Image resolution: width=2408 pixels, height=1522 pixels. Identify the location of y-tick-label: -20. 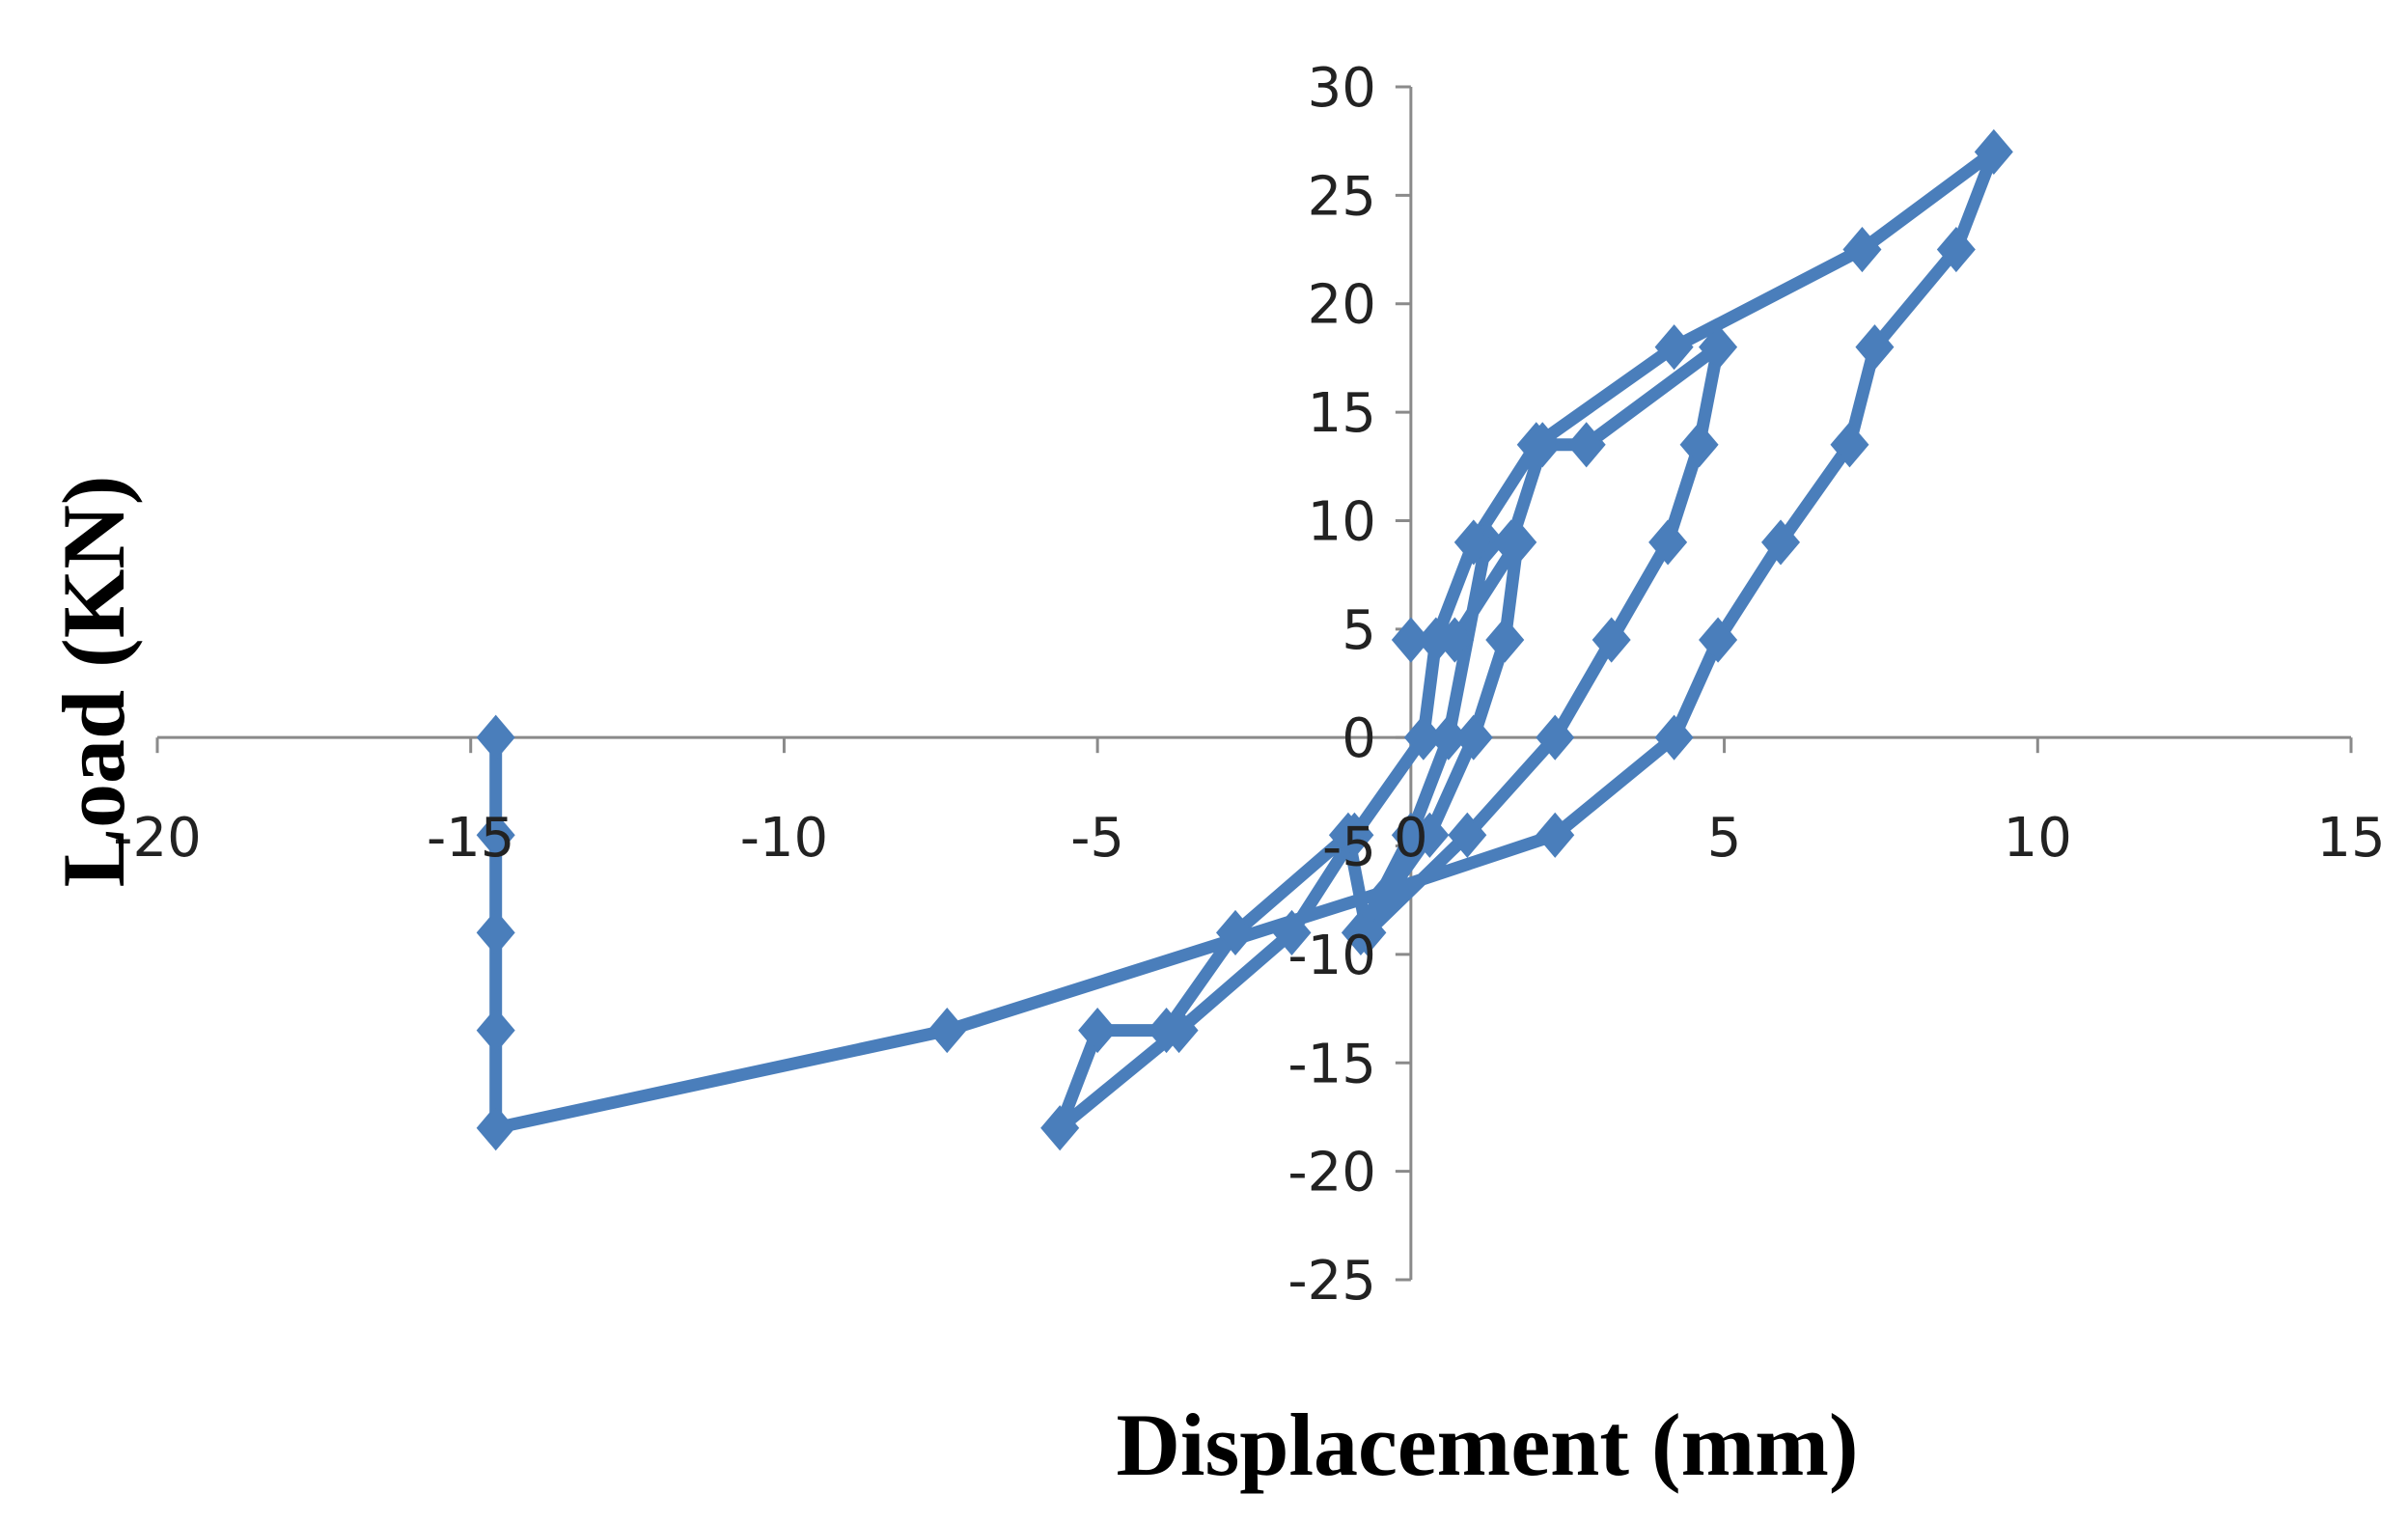
(1331, 1173).